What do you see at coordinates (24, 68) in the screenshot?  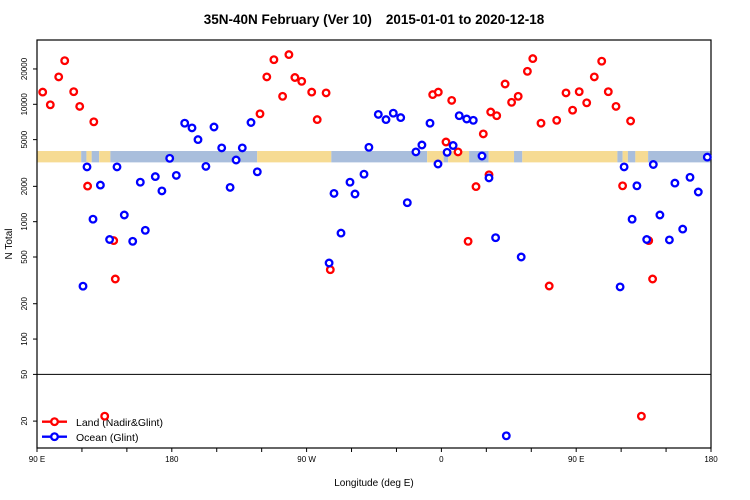 I see `y-tick-label: 20000` at bounding box center [24, 68].